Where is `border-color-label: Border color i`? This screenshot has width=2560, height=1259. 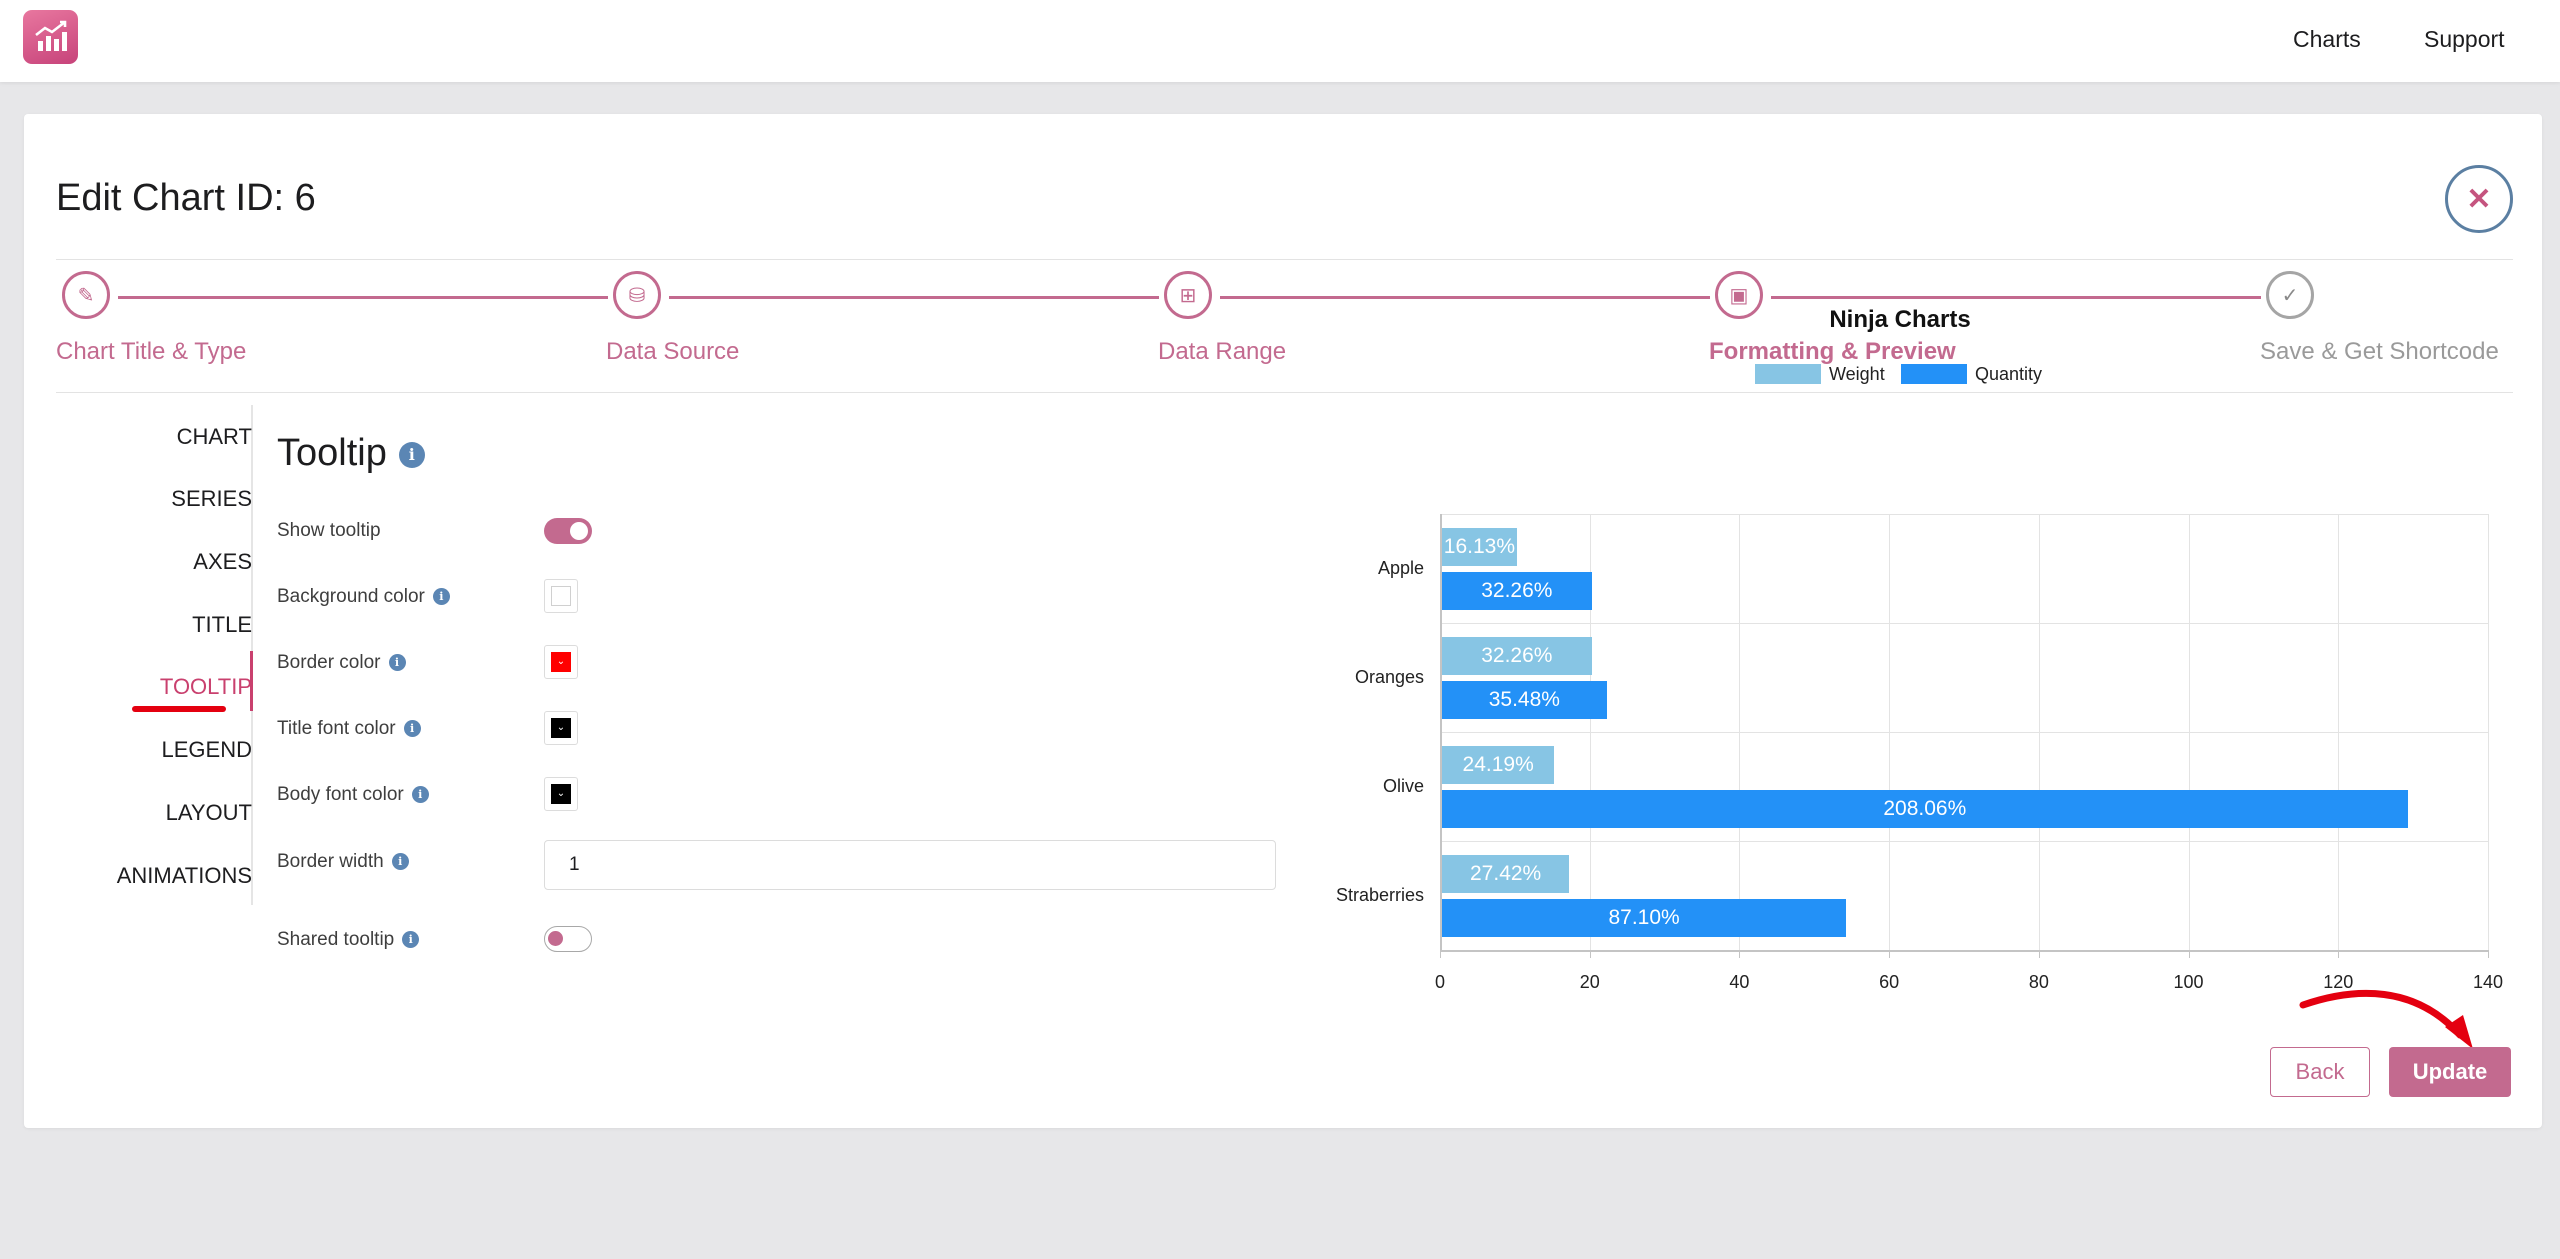 border-color-label: Border color i is located at coordinates (341, 663).